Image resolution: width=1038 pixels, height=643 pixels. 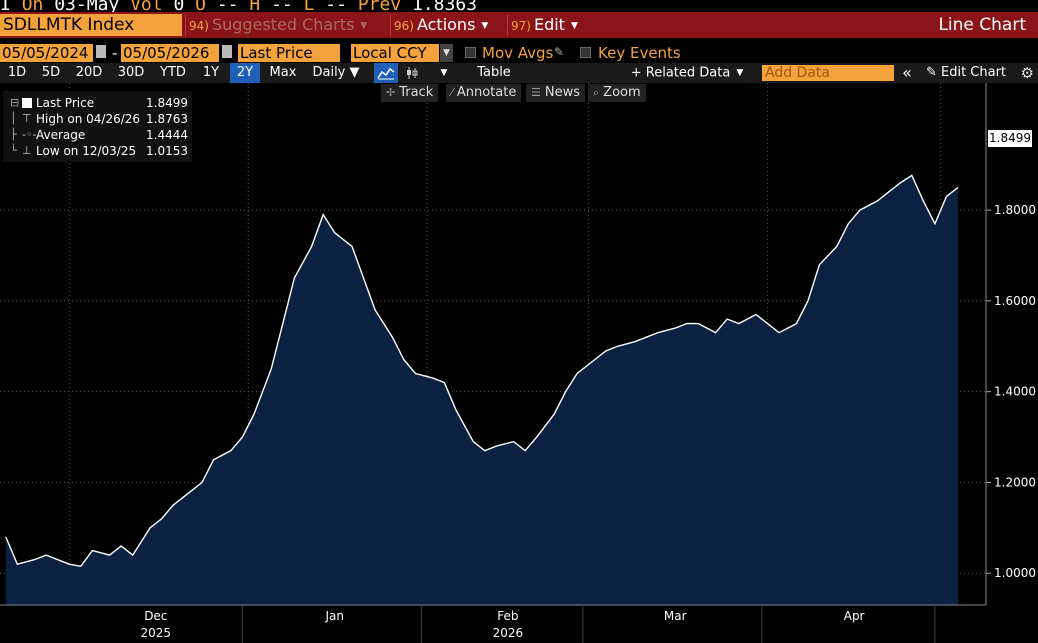 I want to click on annotate-label: Annotate, so click(x=486, y=92).